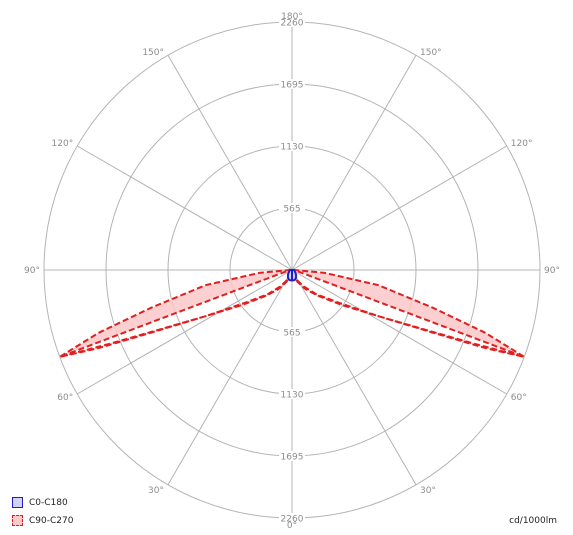 This screenshot has width=573, height=535. Describe the element at coordinates (17, 502) in the screenshot. I see `legend-swatch-blue` at that location.